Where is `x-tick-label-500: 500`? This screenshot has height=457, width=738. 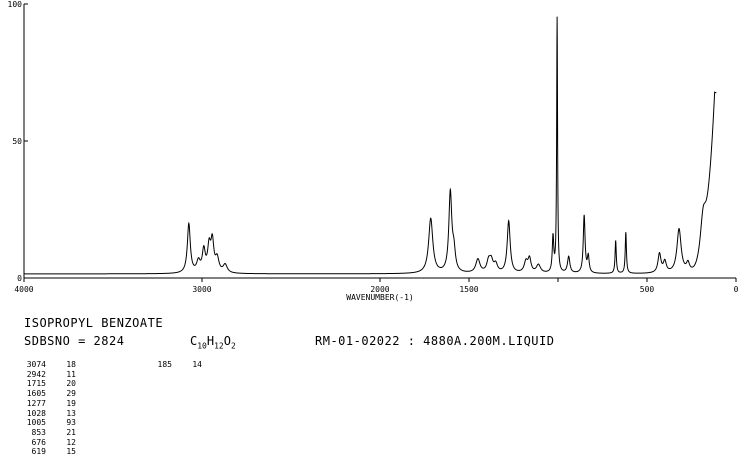
x-tick-label-500: 500 is located at coordinates (647, 289).